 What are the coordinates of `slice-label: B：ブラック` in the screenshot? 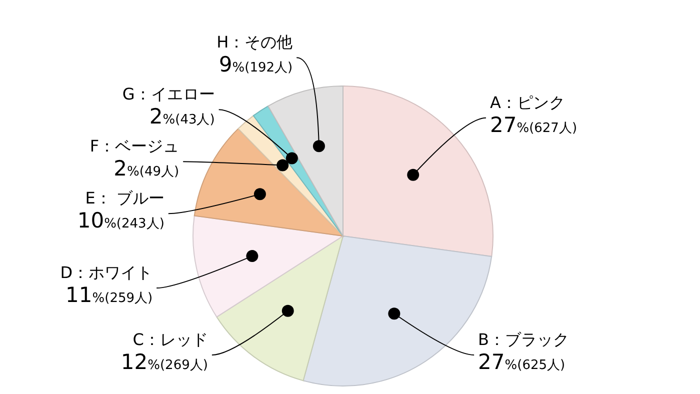 It's located at (524, 339).